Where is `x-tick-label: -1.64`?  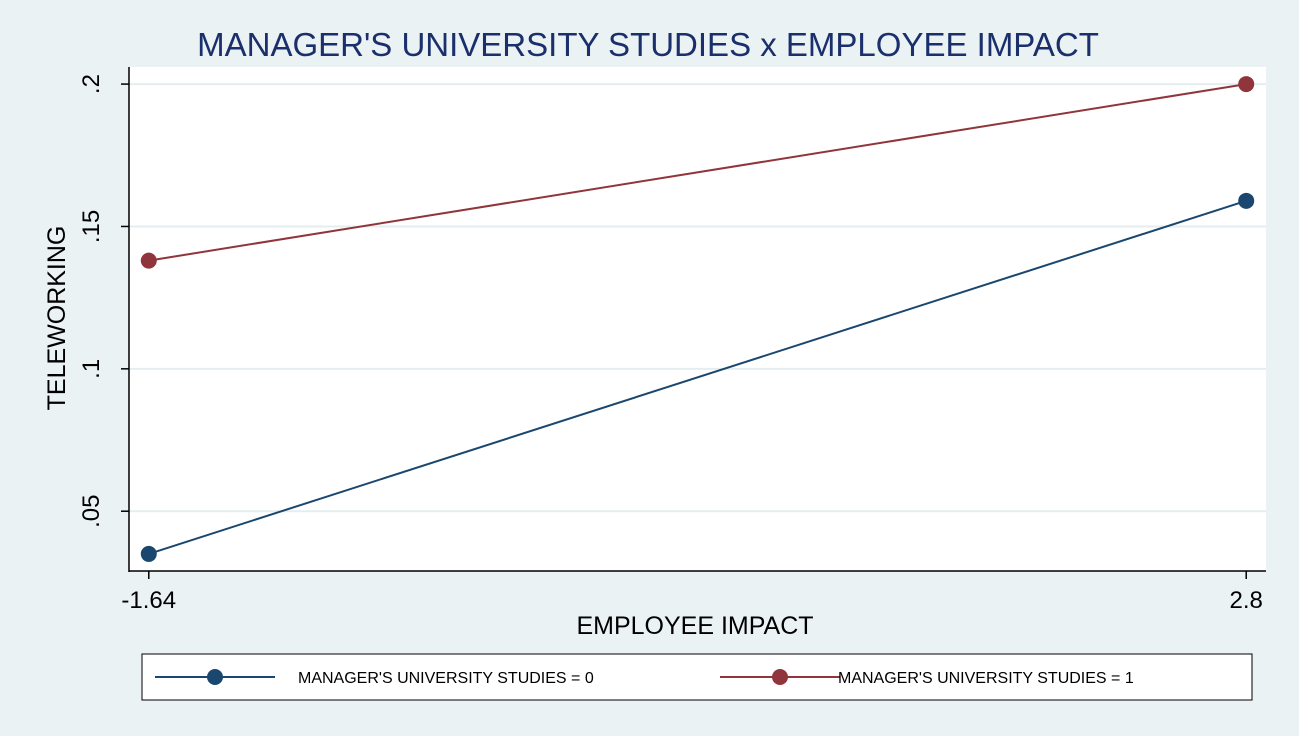 x-tick-label: -1.64 is located at coordinates (148, 600).